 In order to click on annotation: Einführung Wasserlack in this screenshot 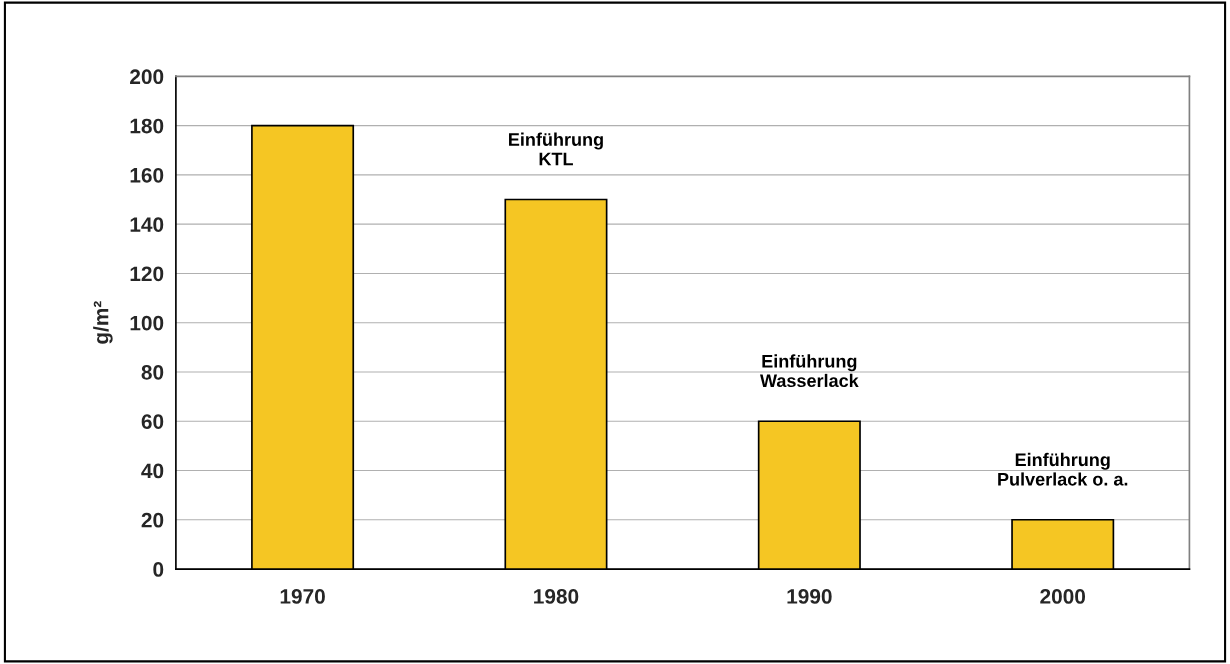, I will do `click(809, 371)`.